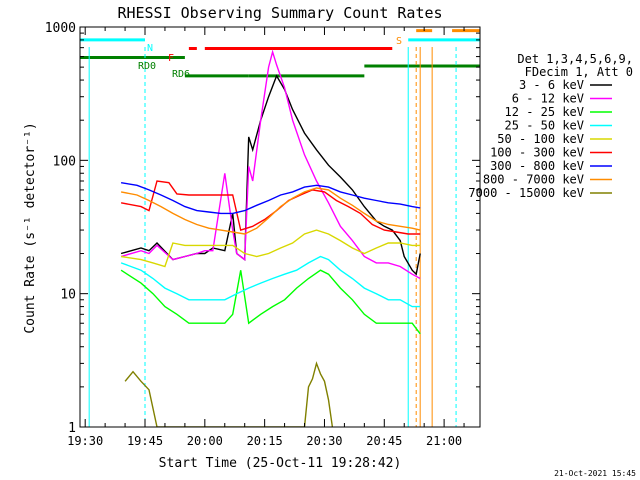 This screenshot has width=640, height=480. I want to click on legend-label-3: 25 - 50 keV, so click(544, 126).